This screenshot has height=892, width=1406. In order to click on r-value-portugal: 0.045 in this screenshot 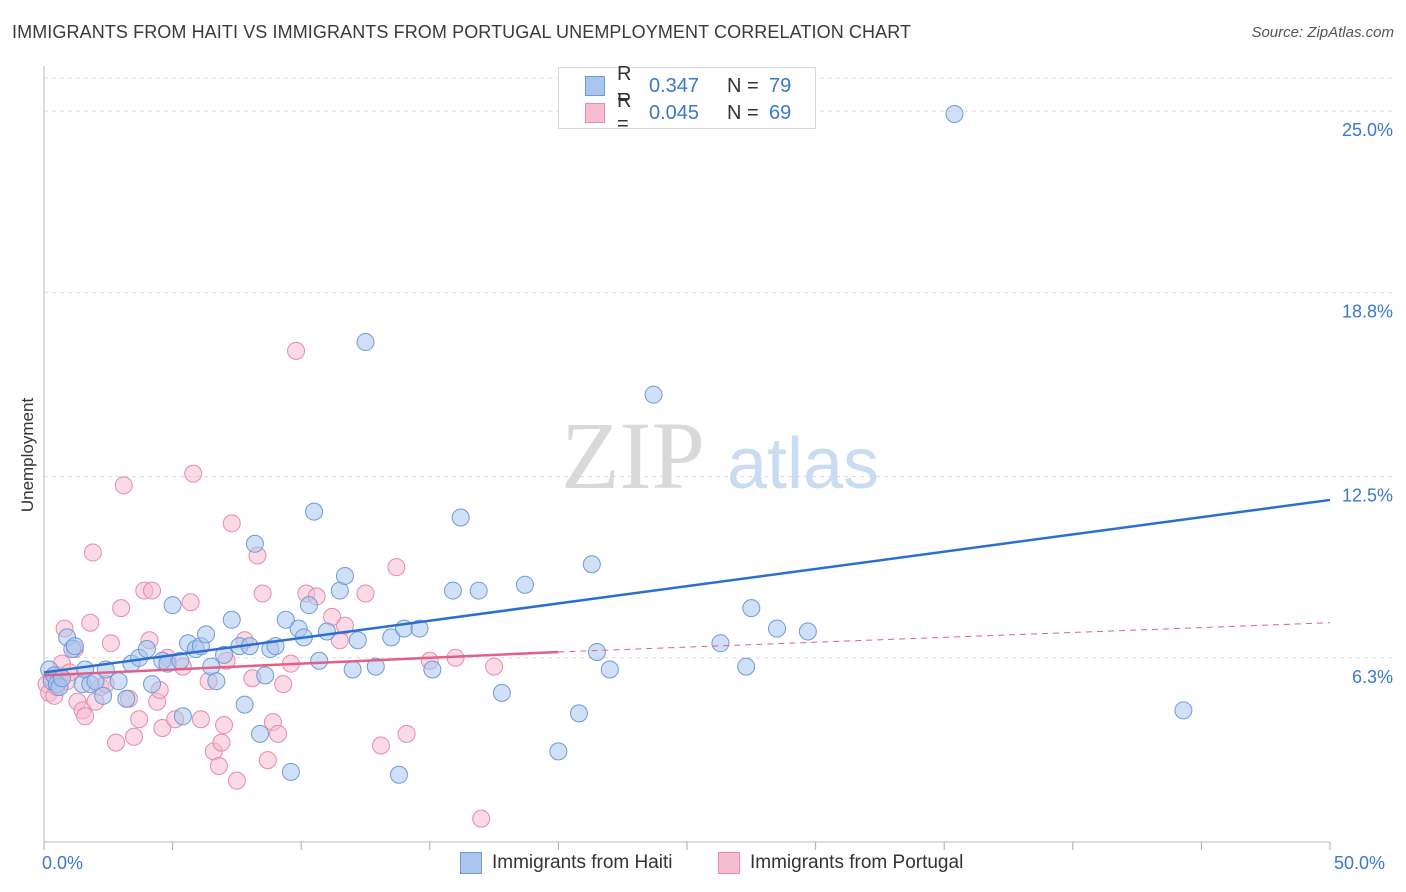, I will do `click(674, 112)`.